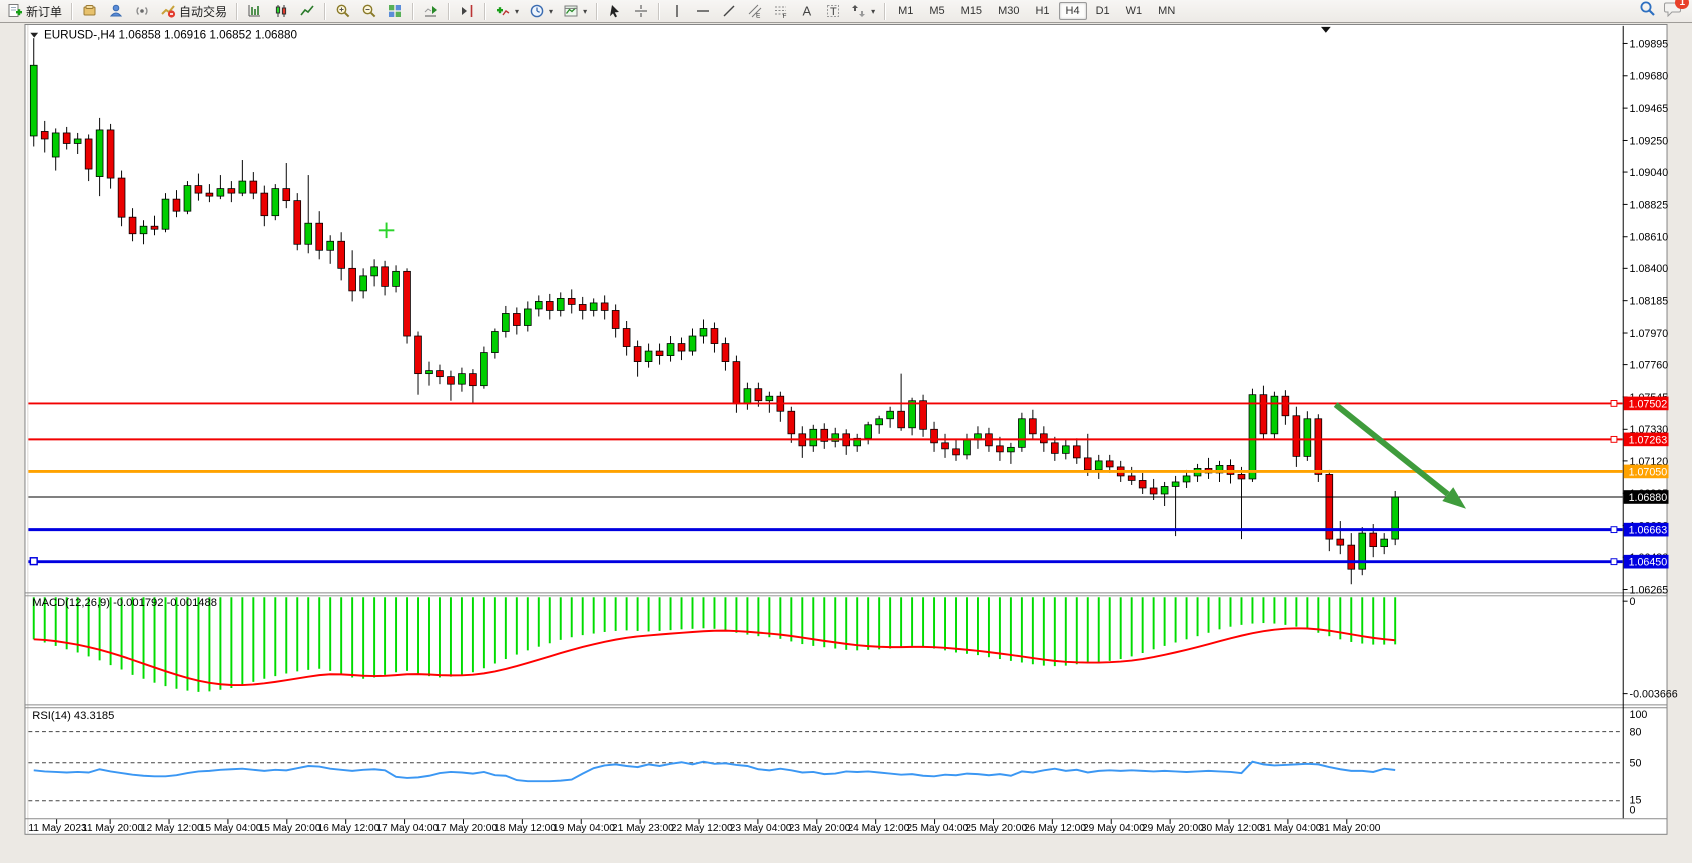  Describe the element at coordinates (1648, 440) in the screenshot. I see `price-tag-label: 1.07263` at that location.